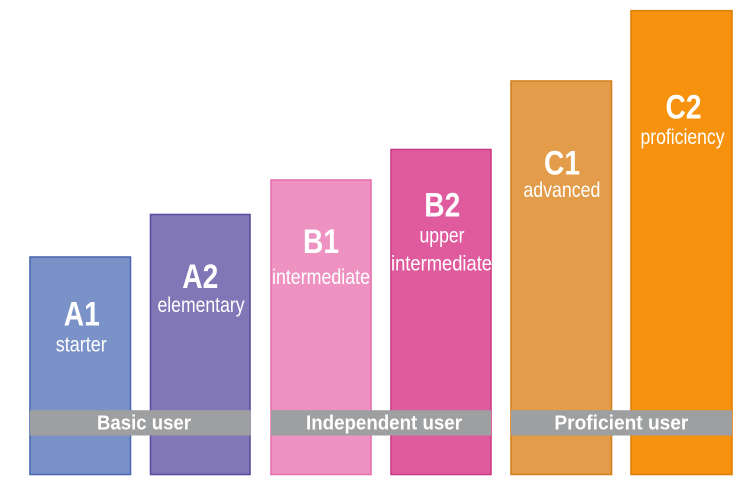 The height and width of the screenshot is (492, 745). I want to click on svg-text: advanced, so click(561, 190).